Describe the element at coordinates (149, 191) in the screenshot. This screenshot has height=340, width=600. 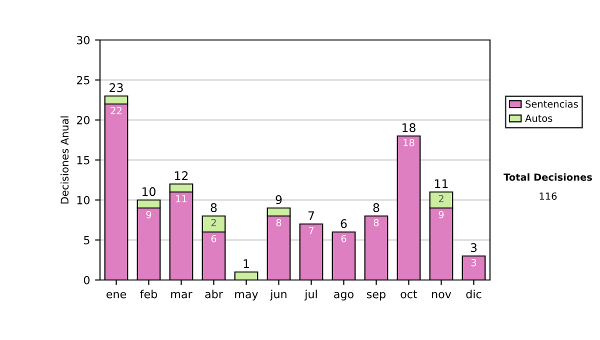
I see `total-label: 10` at that location.